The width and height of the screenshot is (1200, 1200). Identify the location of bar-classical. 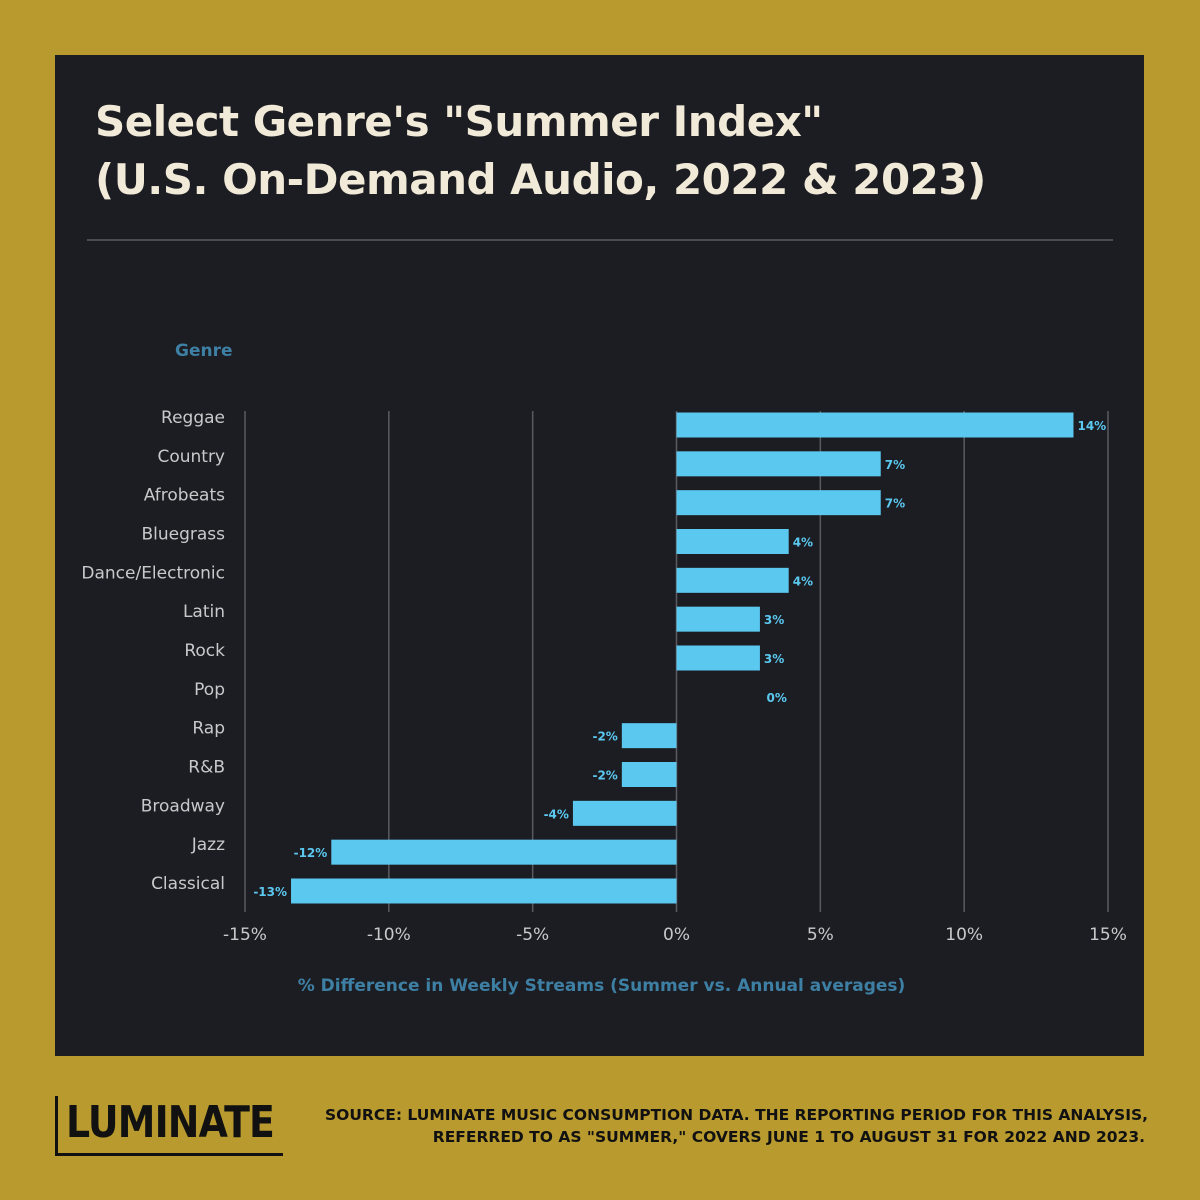
(484, 891).